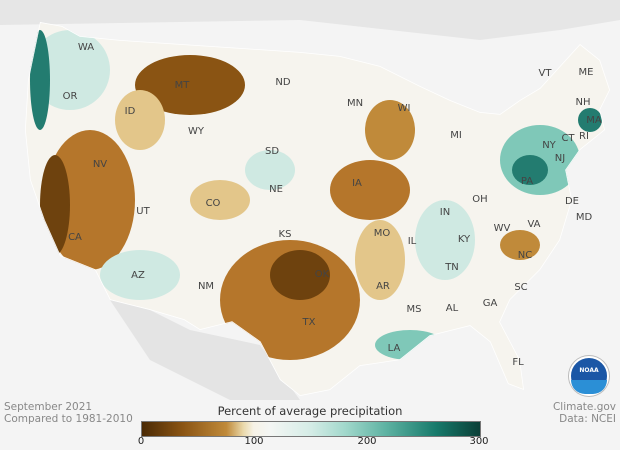  I want to click on state-label-va: VA, so click(533, 224).